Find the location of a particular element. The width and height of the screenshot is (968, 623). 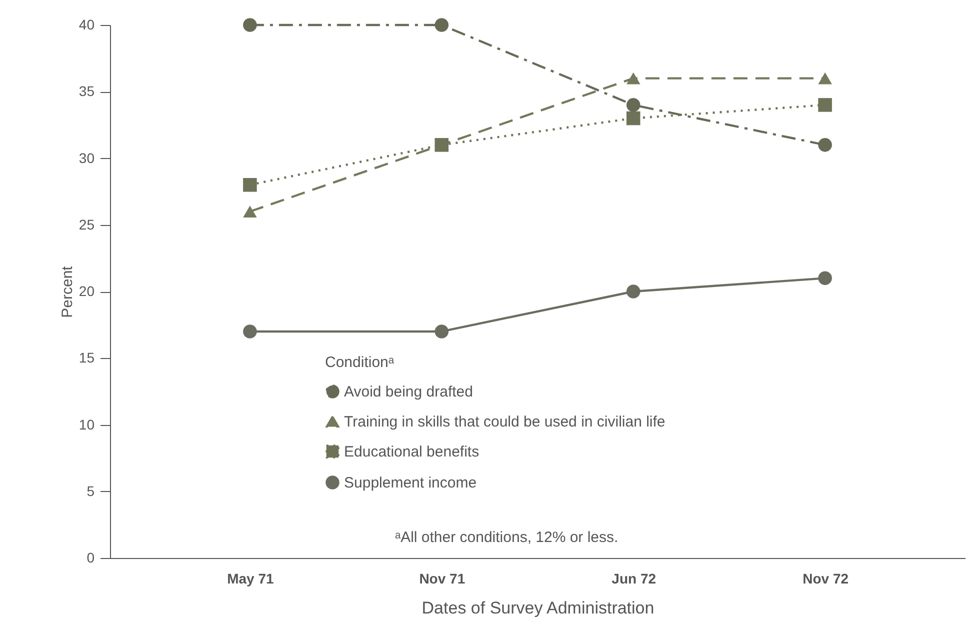

y-tick-label: 40 is located at coordinates (86, 24).